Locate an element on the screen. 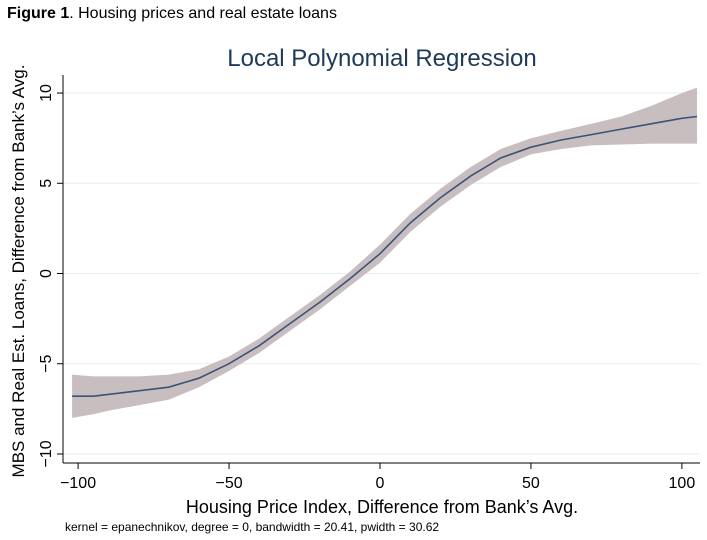  y-axis-ticks: −10 −5 0 5 10 is located at coordinates (50, 276).